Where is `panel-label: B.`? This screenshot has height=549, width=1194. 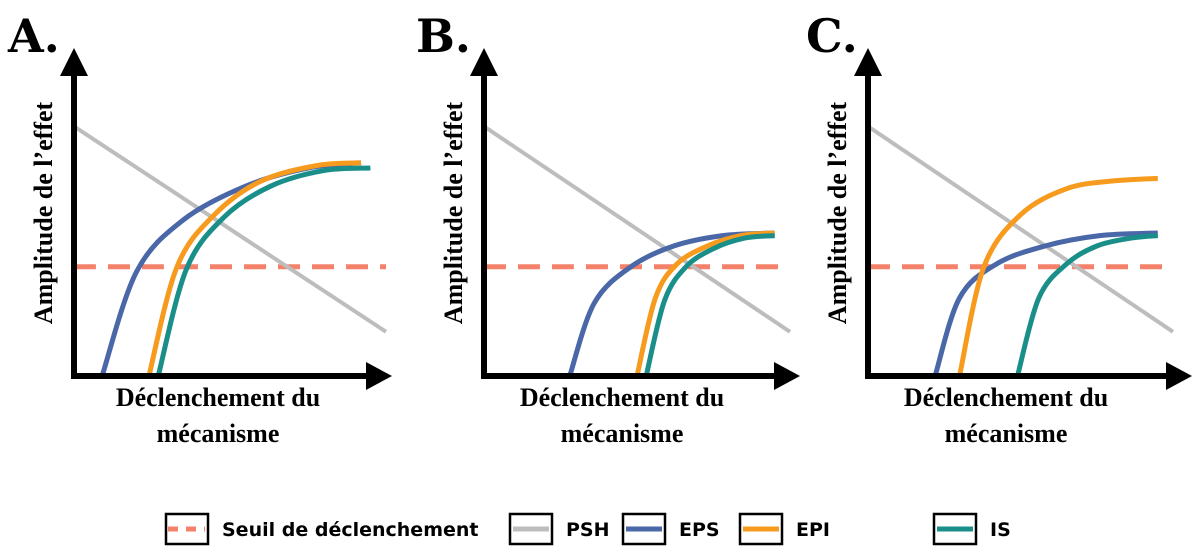 panel-label: B. is located at coordinates (443, 36).